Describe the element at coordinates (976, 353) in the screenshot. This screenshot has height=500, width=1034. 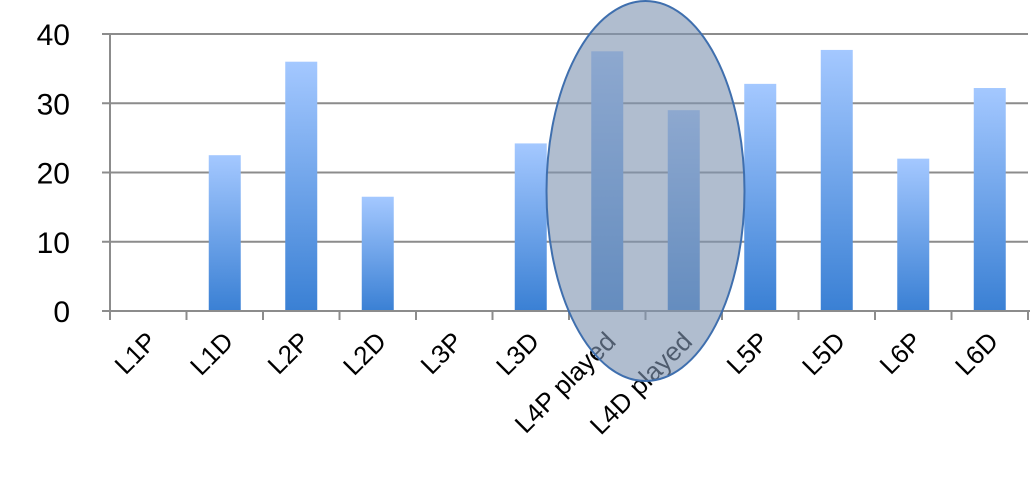
I see `x-tick-label: L6D` at that location.